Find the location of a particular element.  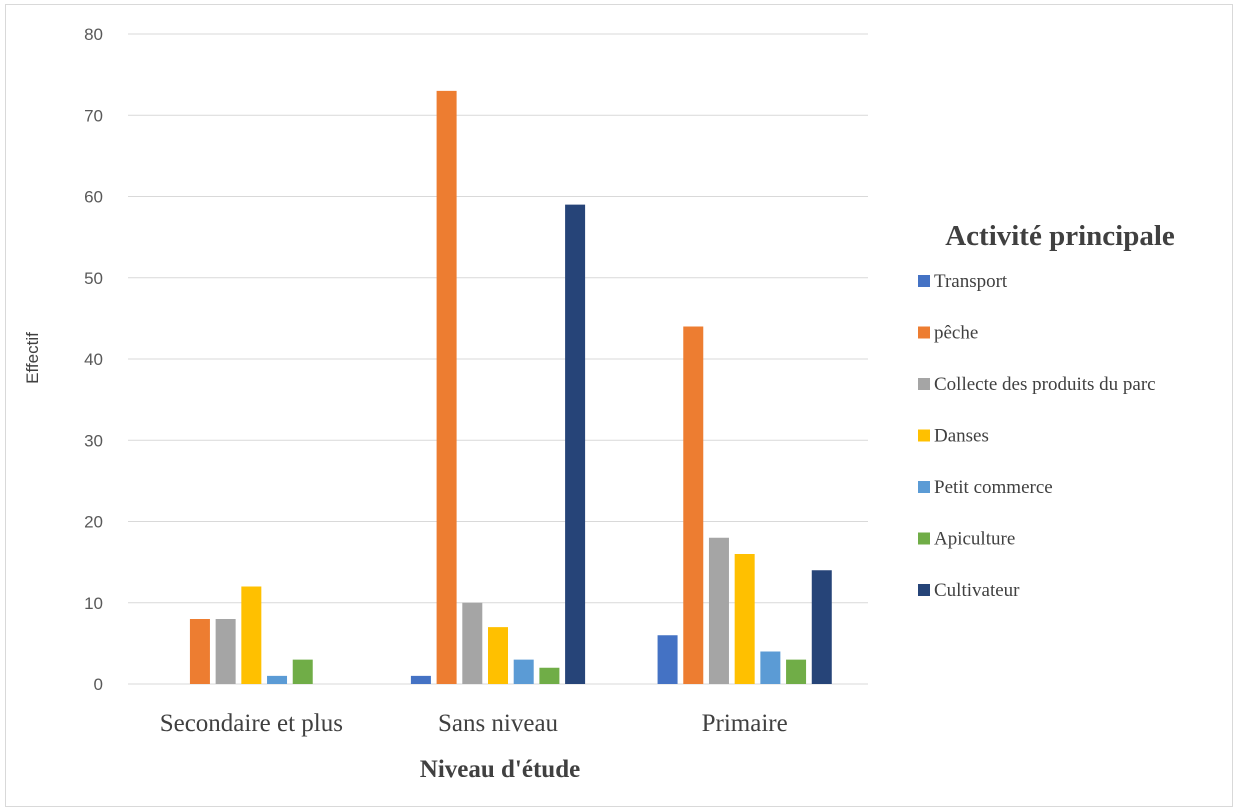

legend-item: Petit commerce is located at coordinates (985, 487).